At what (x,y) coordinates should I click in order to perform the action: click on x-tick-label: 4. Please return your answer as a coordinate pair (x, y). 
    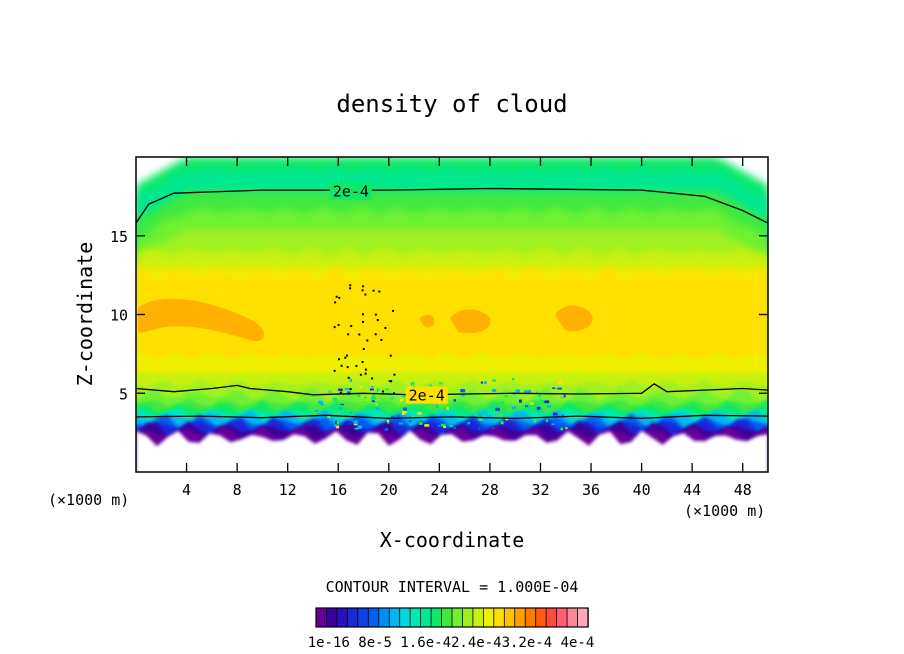
    Looking at the image, I should click on (186, 490).